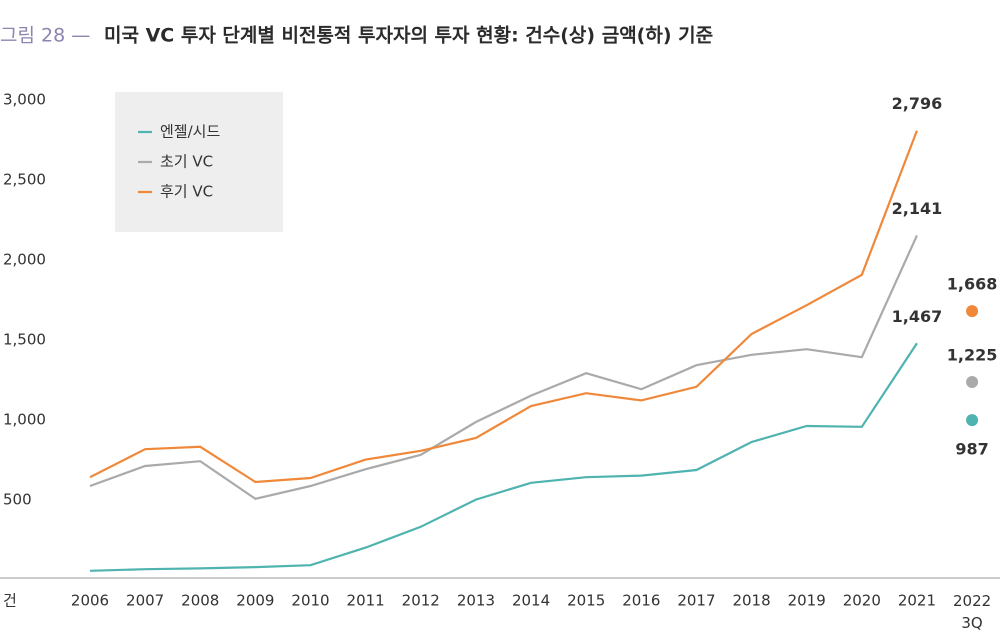 Image resolution: width=1000 pixels, height=640 pixels. I want to click on data-label: 1,668, so click(972, 284).